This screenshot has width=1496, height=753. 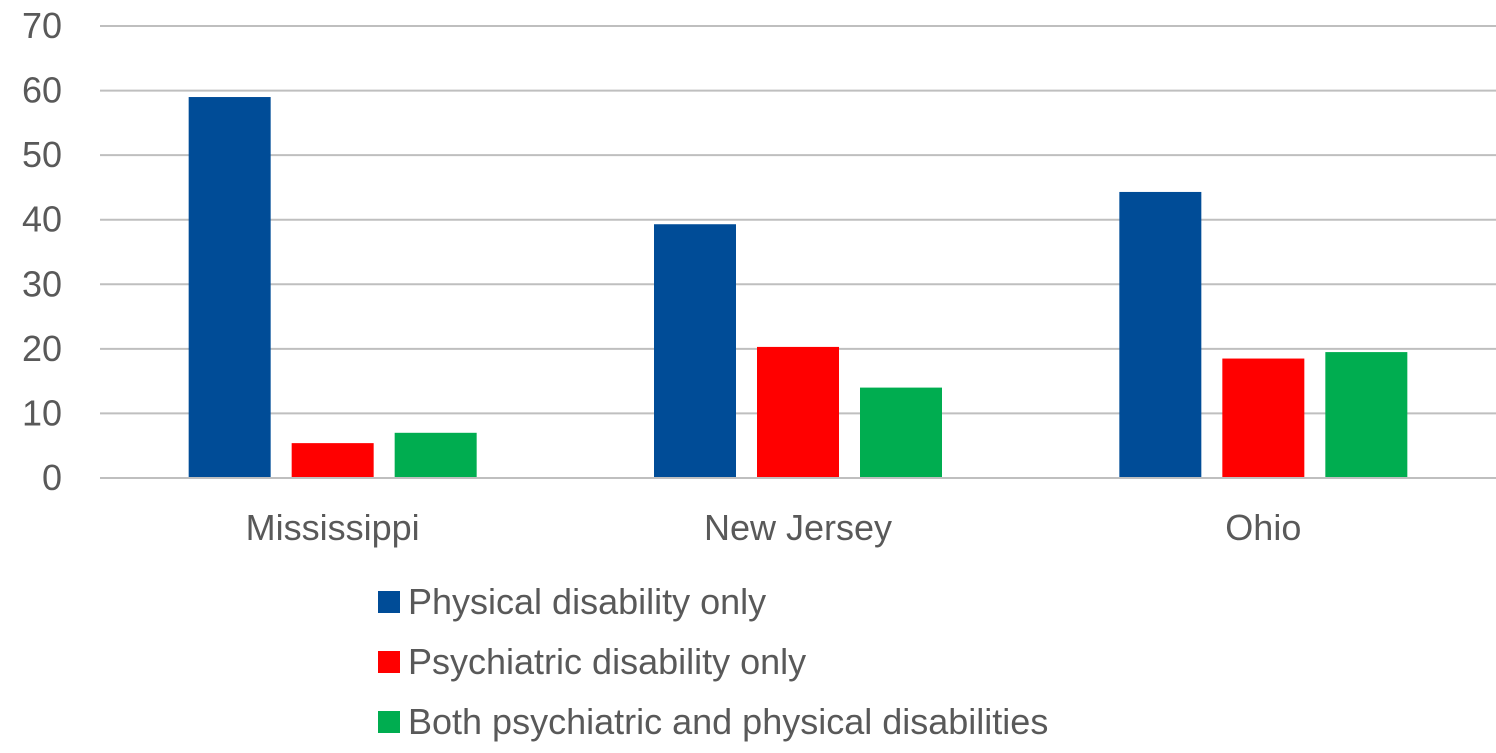 I want to click on y-tick-label: 60, so click(x=42, y=90).